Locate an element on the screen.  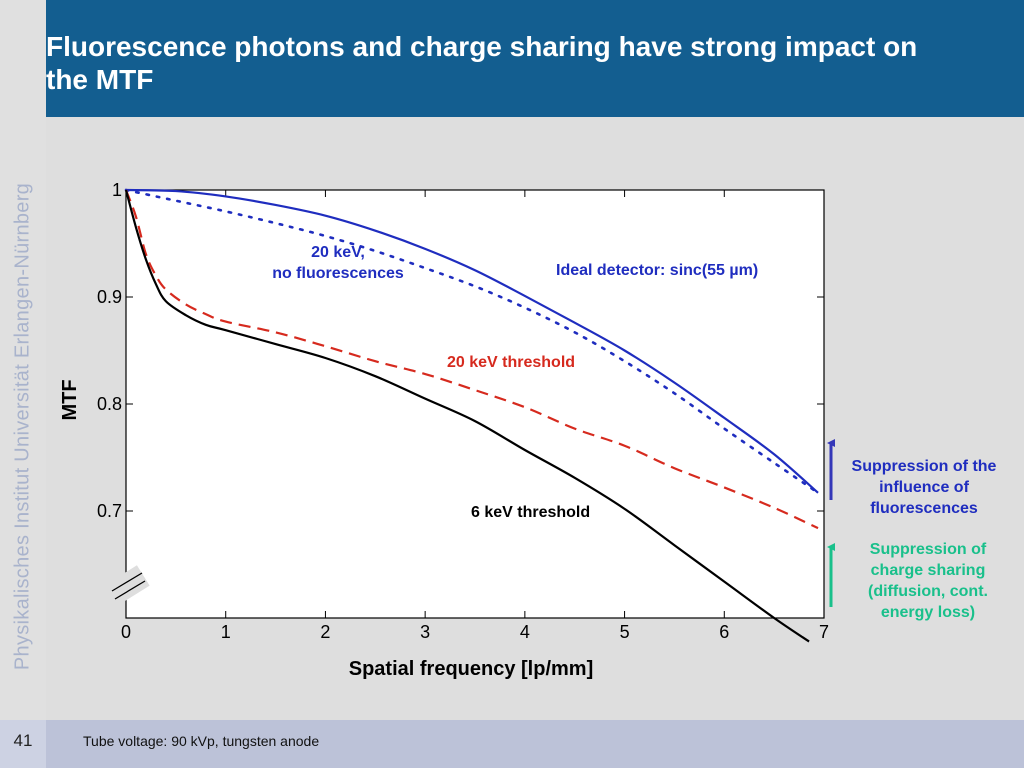
x-tick-label: 4 is located at coordinates (525, 632).